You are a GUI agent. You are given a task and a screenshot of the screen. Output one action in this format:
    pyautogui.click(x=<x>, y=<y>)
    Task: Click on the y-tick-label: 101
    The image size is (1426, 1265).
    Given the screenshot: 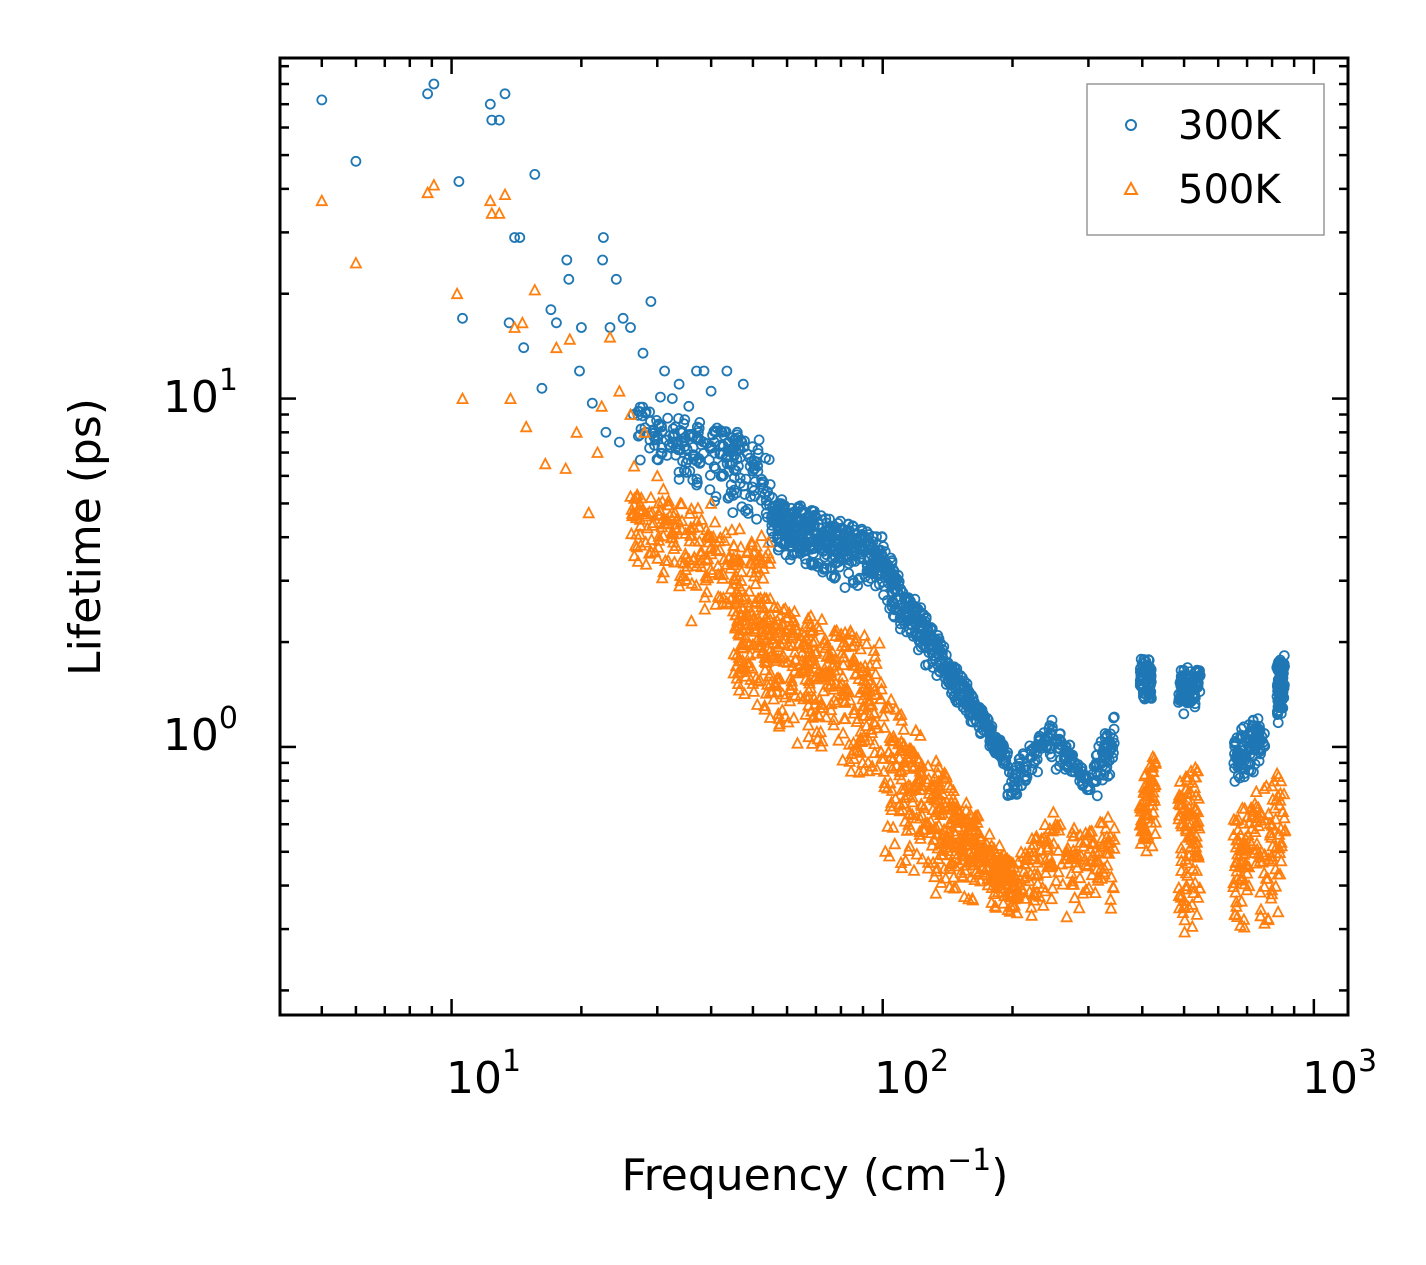 What is the action you would take?
    pyautogui.click(x=200, y=393)
    